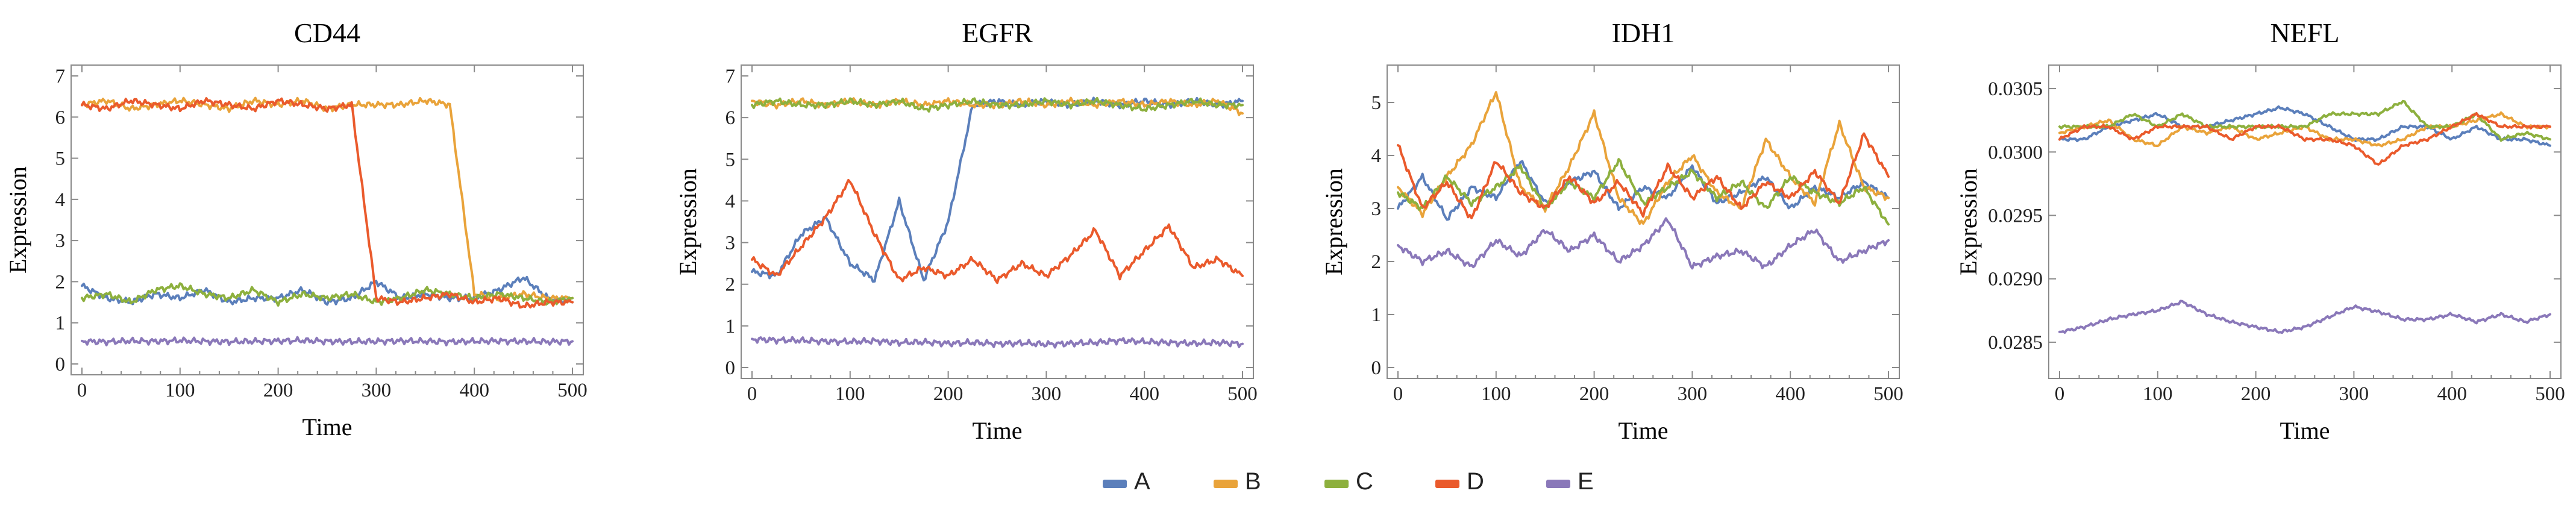  What do you see at coordinates (2015, 343) in the screenshot?
I see `y-tick-label: 0.0285` at bounding box center [2015, 343].